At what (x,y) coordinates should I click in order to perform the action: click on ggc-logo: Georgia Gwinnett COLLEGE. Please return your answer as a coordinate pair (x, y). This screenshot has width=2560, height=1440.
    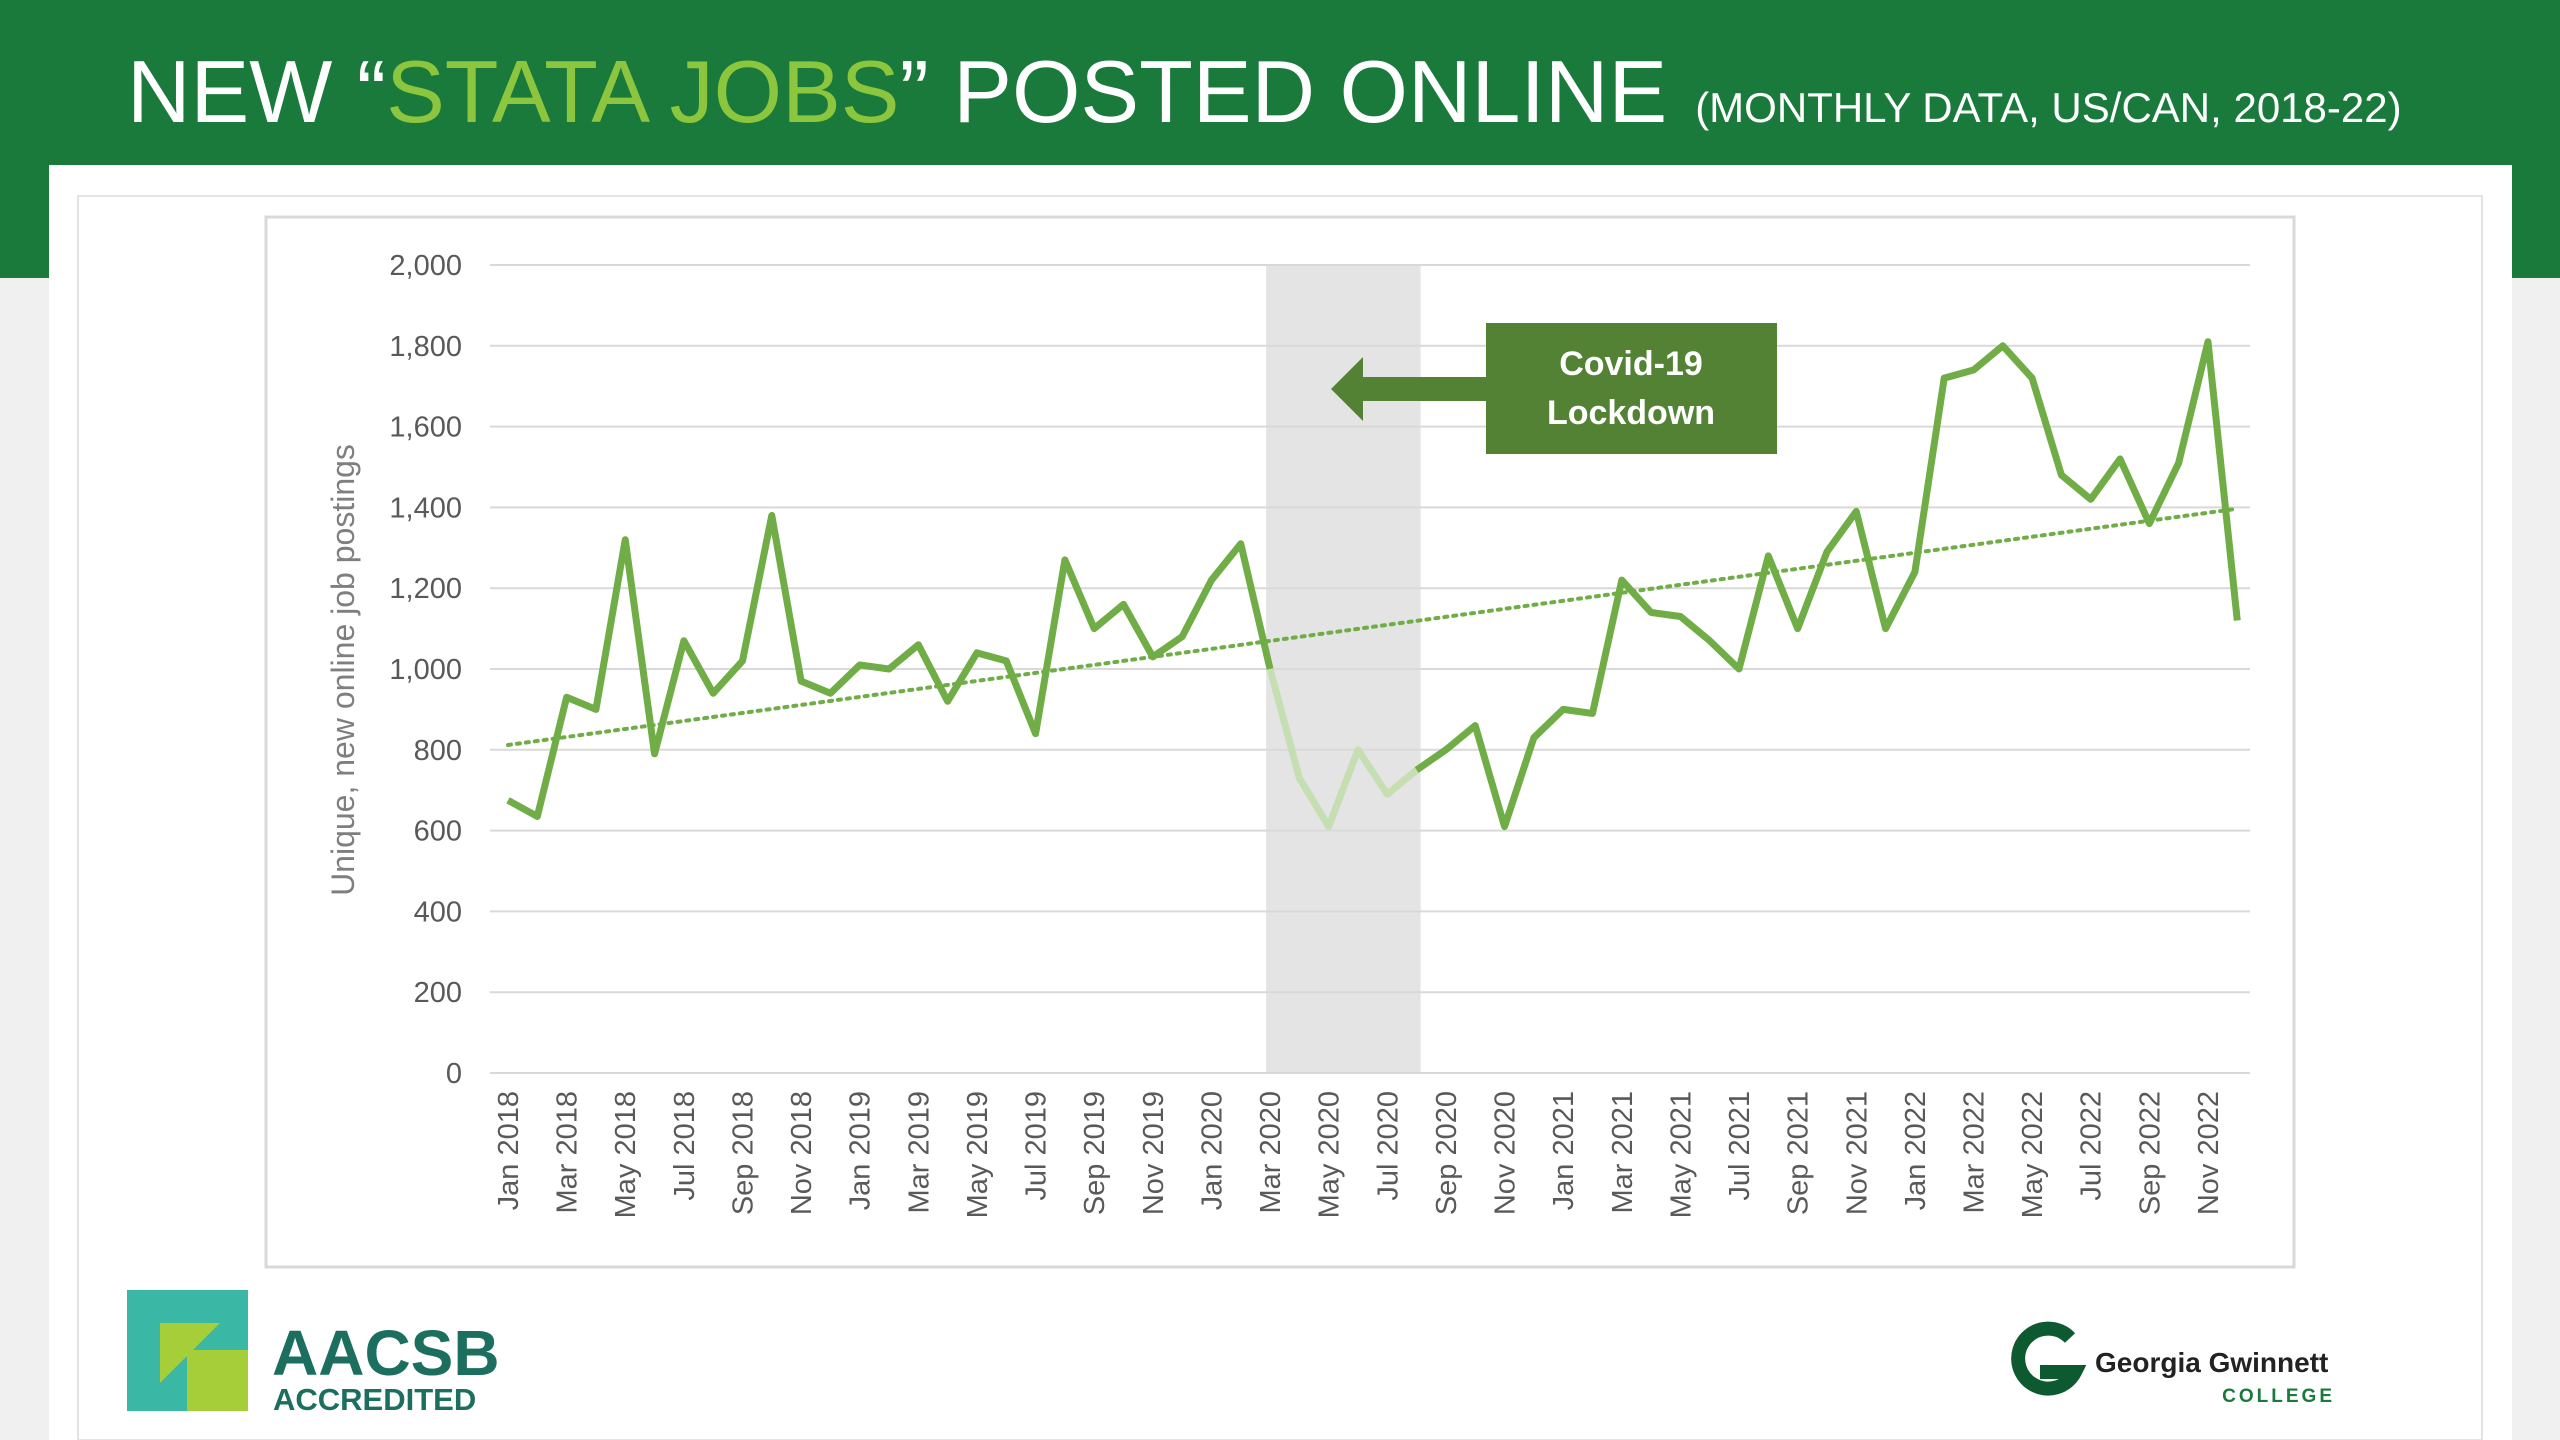
    Looking at the image, I should click on (2173, 1364).